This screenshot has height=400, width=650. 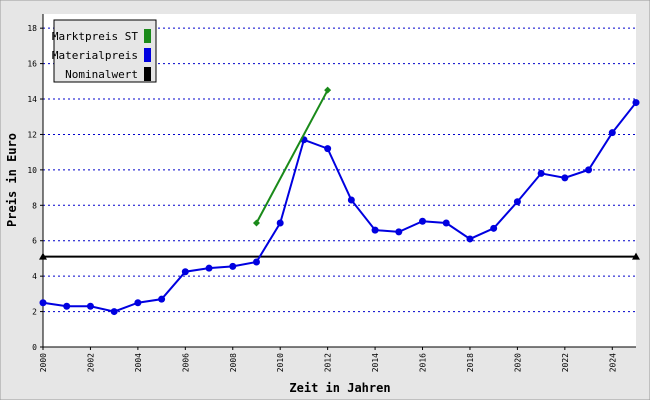 What do you see at coordinates (34, 241) in the screenshot?
I see `y-tick-label: 6` at bounding box center [34, 241].